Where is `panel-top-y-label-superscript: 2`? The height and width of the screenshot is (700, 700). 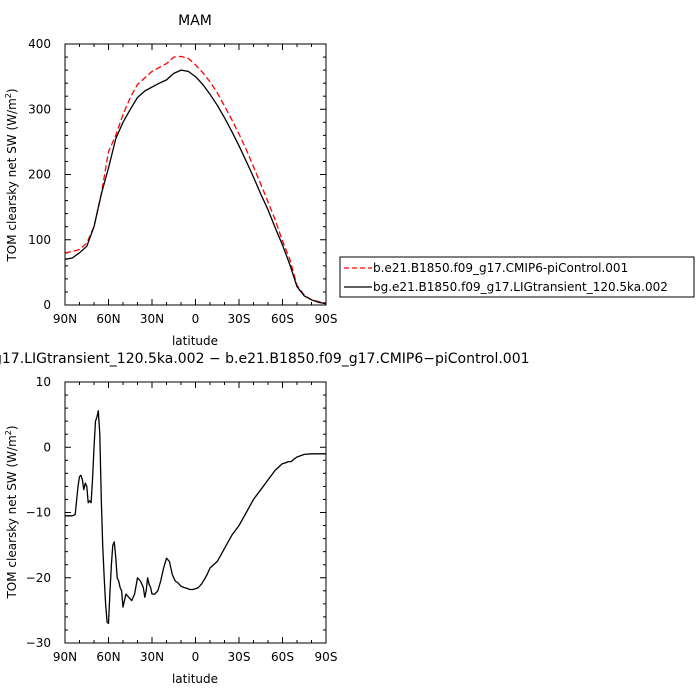
panel-top-y-label-superscript: 2 is located at coordinates (8, 95).